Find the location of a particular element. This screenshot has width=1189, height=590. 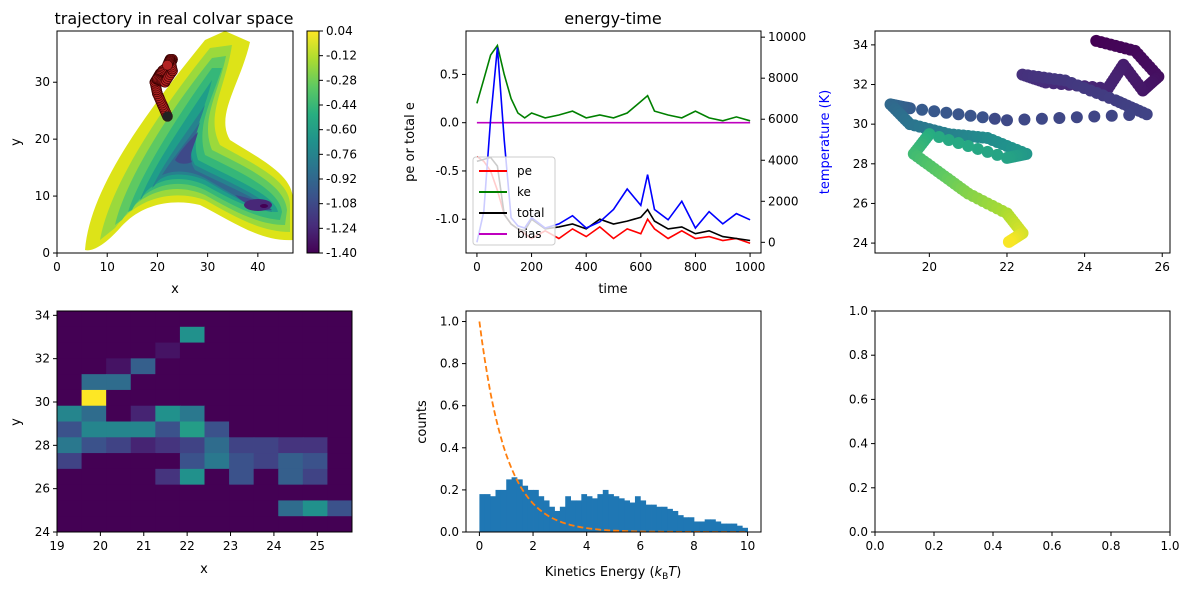

x-tick-label: 0.0 is located at coordinates (874, 546).